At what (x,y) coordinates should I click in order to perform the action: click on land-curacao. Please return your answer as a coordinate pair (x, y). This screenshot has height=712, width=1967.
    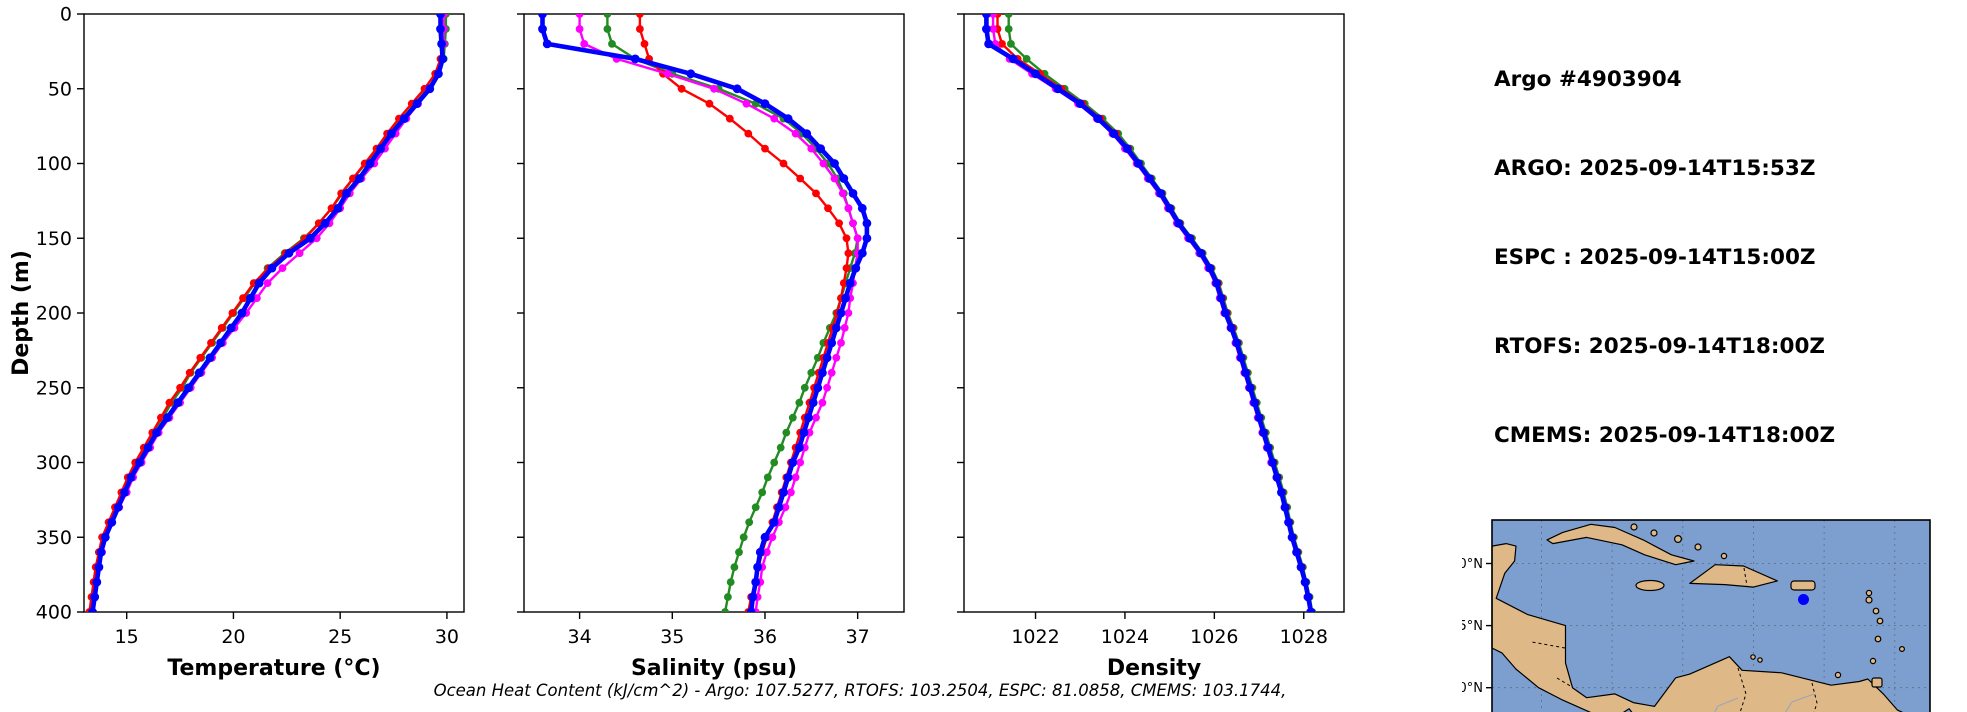
    Looking at the image, I should click on (1760, 660).